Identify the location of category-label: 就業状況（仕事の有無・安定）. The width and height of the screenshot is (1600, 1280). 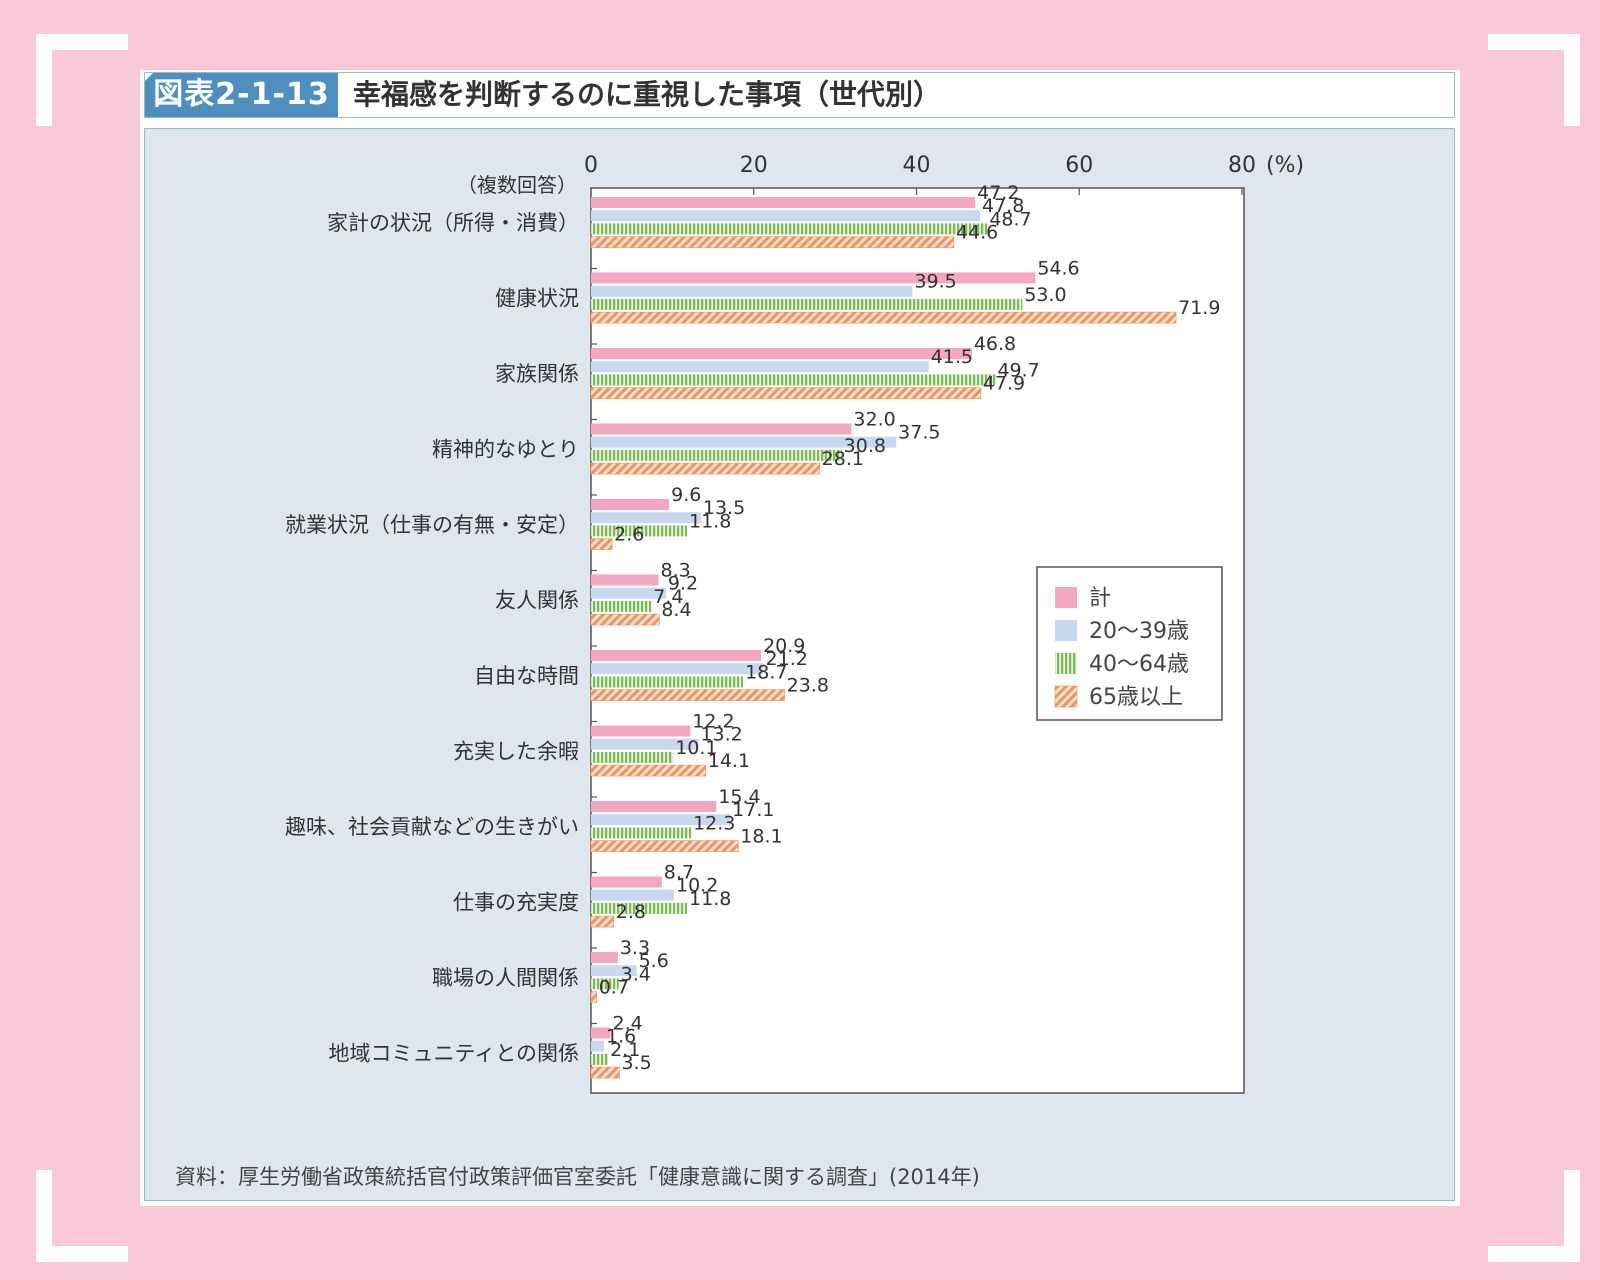
(432, 525).